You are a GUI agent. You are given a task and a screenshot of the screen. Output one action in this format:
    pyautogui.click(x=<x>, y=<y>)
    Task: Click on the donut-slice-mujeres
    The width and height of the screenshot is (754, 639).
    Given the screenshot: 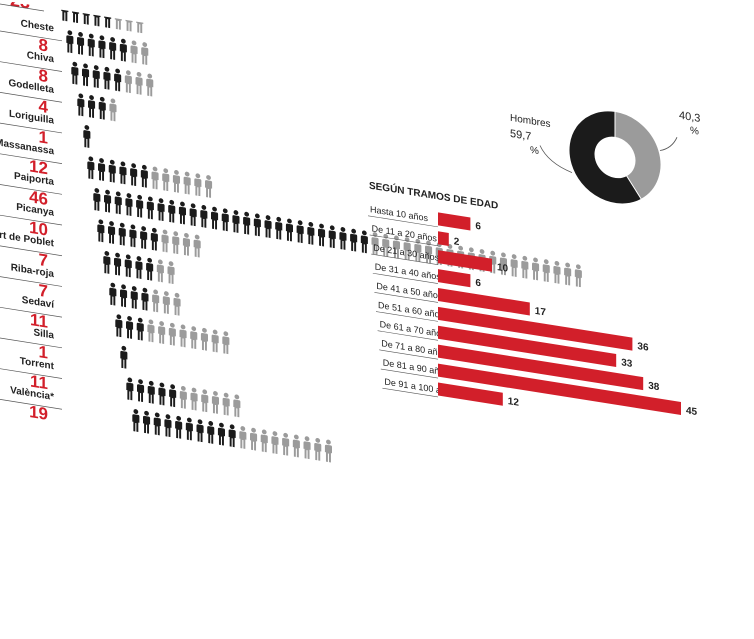 What is the action you would take?
    pyautogui.click(x=638, y=155)
    